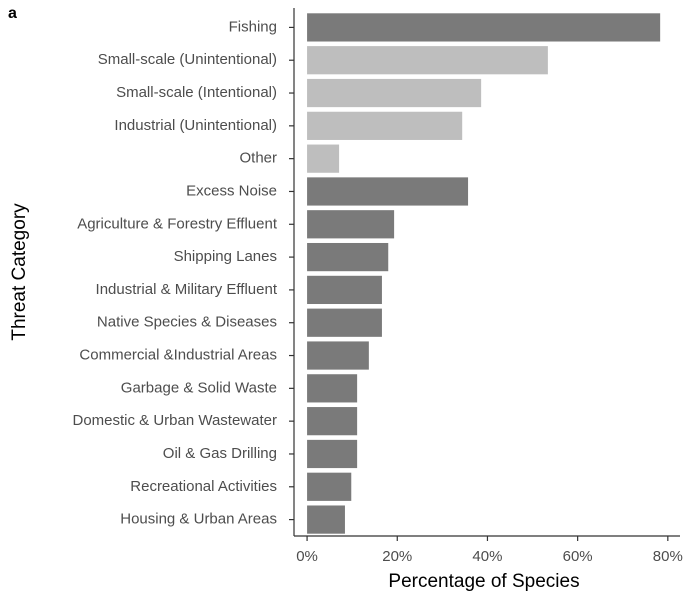 This screenshot has width=686, height=598. What do you see at coordinates (12, 13) in the screenshot?
I see `panel-label: a` at bounding box center [12, 13].